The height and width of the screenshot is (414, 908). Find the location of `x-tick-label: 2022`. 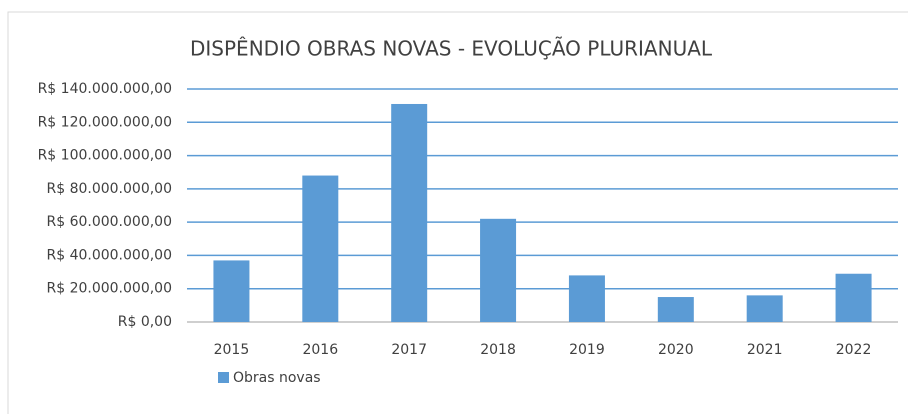

x-tick-label: 2022 is located at coordinates (854, 350).